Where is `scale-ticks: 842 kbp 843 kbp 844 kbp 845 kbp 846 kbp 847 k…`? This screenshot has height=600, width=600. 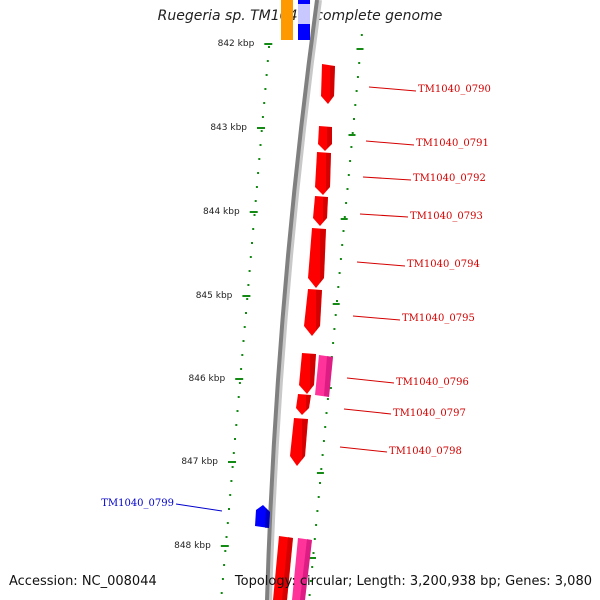
scale-ticks: 842 kbp 843 kbp 844 kbp 845 kbp 846 kbp 847 k… is located at coordinates (223, 295).